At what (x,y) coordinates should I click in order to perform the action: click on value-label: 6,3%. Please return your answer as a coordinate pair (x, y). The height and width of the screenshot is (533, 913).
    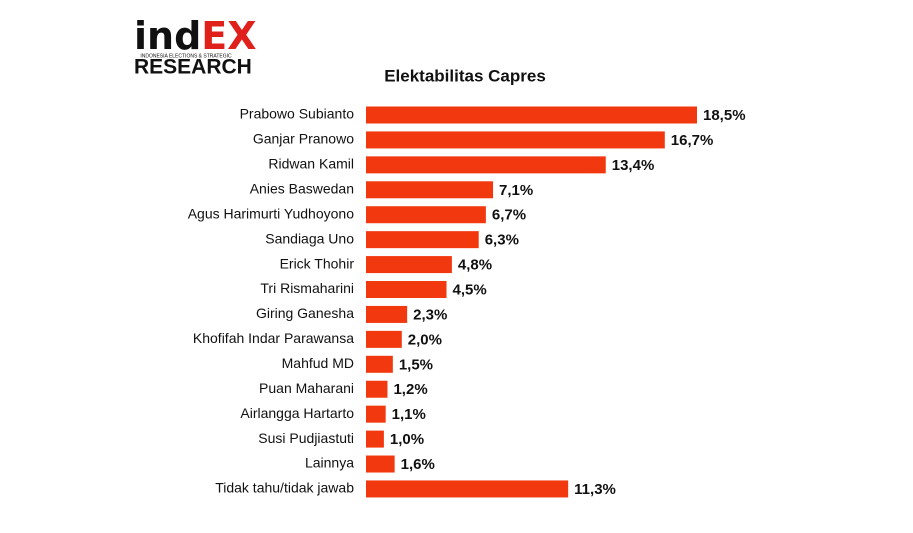
    Looking at the image, I should click on (502, 240).